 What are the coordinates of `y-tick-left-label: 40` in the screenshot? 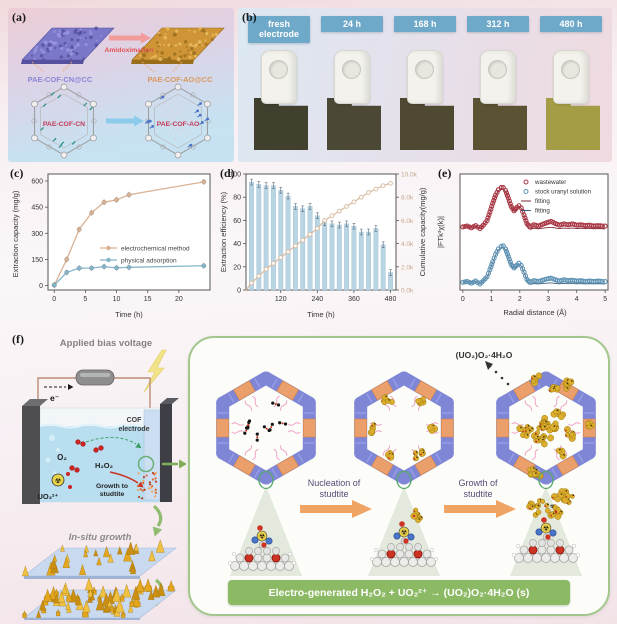 It's located at (237, 244).